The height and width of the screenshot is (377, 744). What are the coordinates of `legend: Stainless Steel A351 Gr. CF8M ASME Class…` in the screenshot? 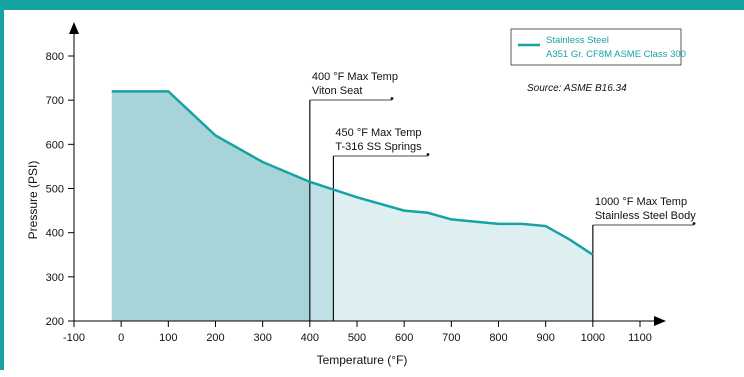 It's located at (598, 47).